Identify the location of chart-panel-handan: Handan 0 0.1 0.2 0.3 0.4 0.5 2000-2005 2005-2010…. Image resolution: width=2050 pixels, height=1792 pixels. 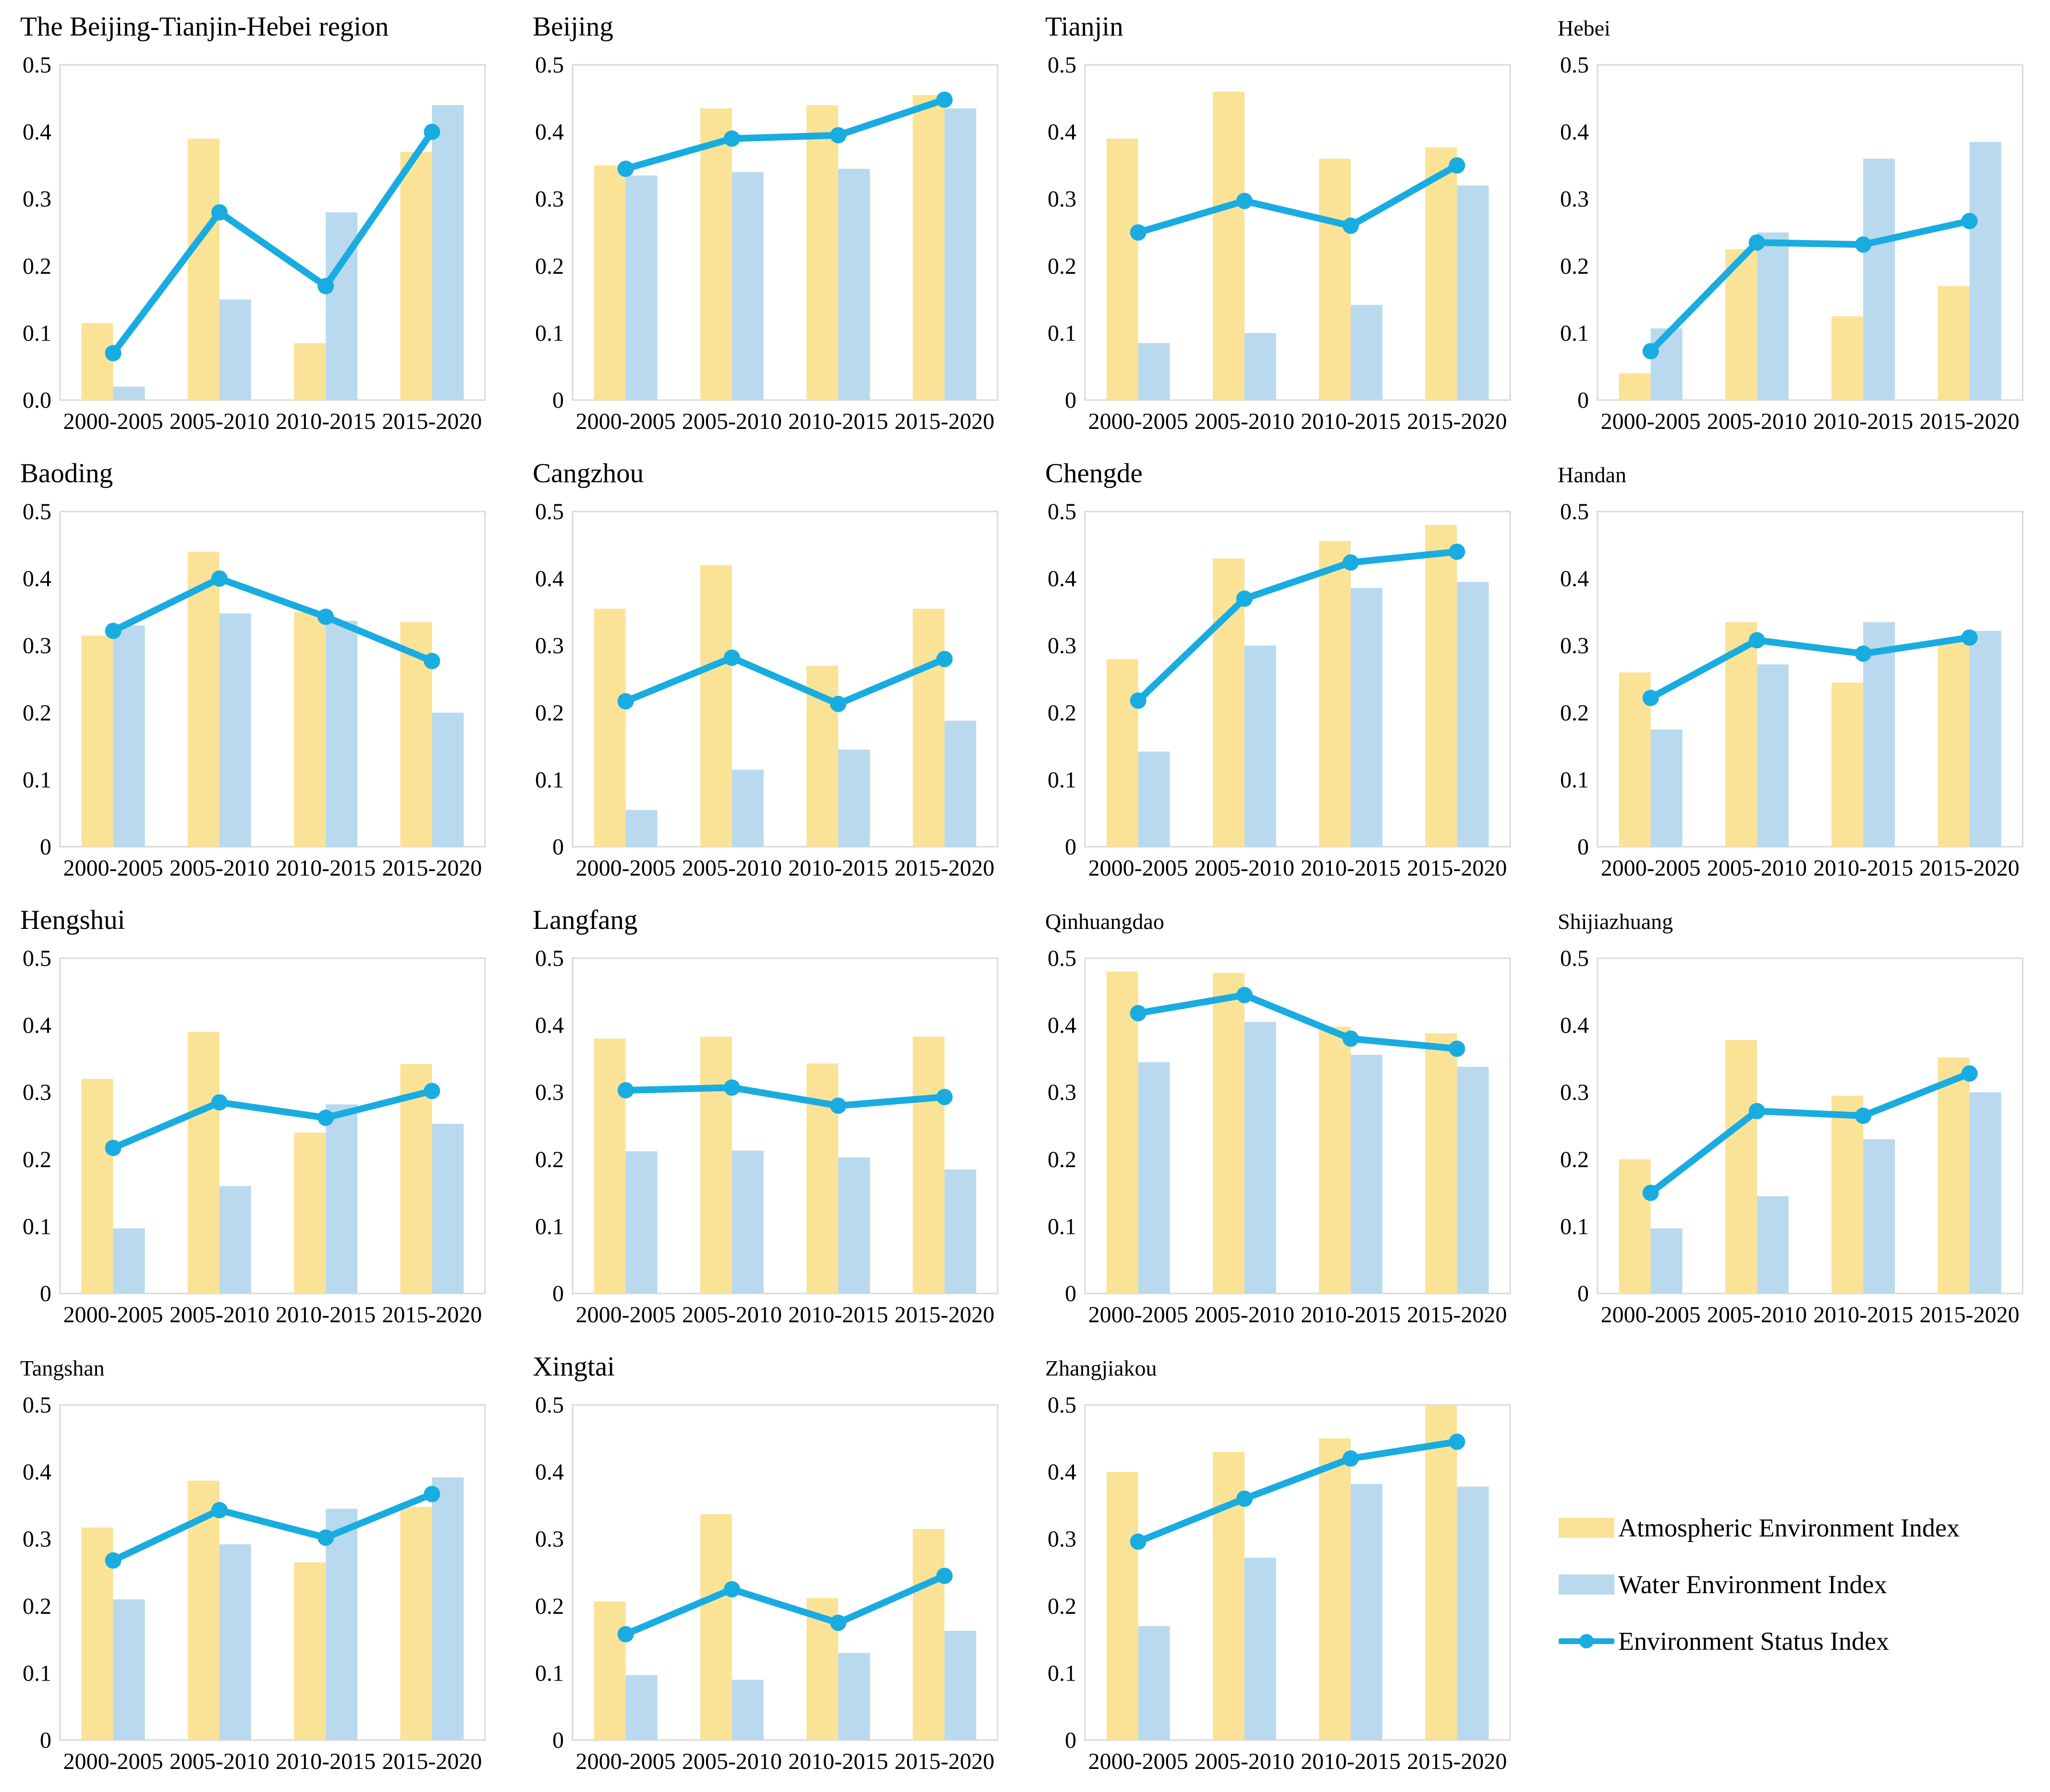
(1794, 670).